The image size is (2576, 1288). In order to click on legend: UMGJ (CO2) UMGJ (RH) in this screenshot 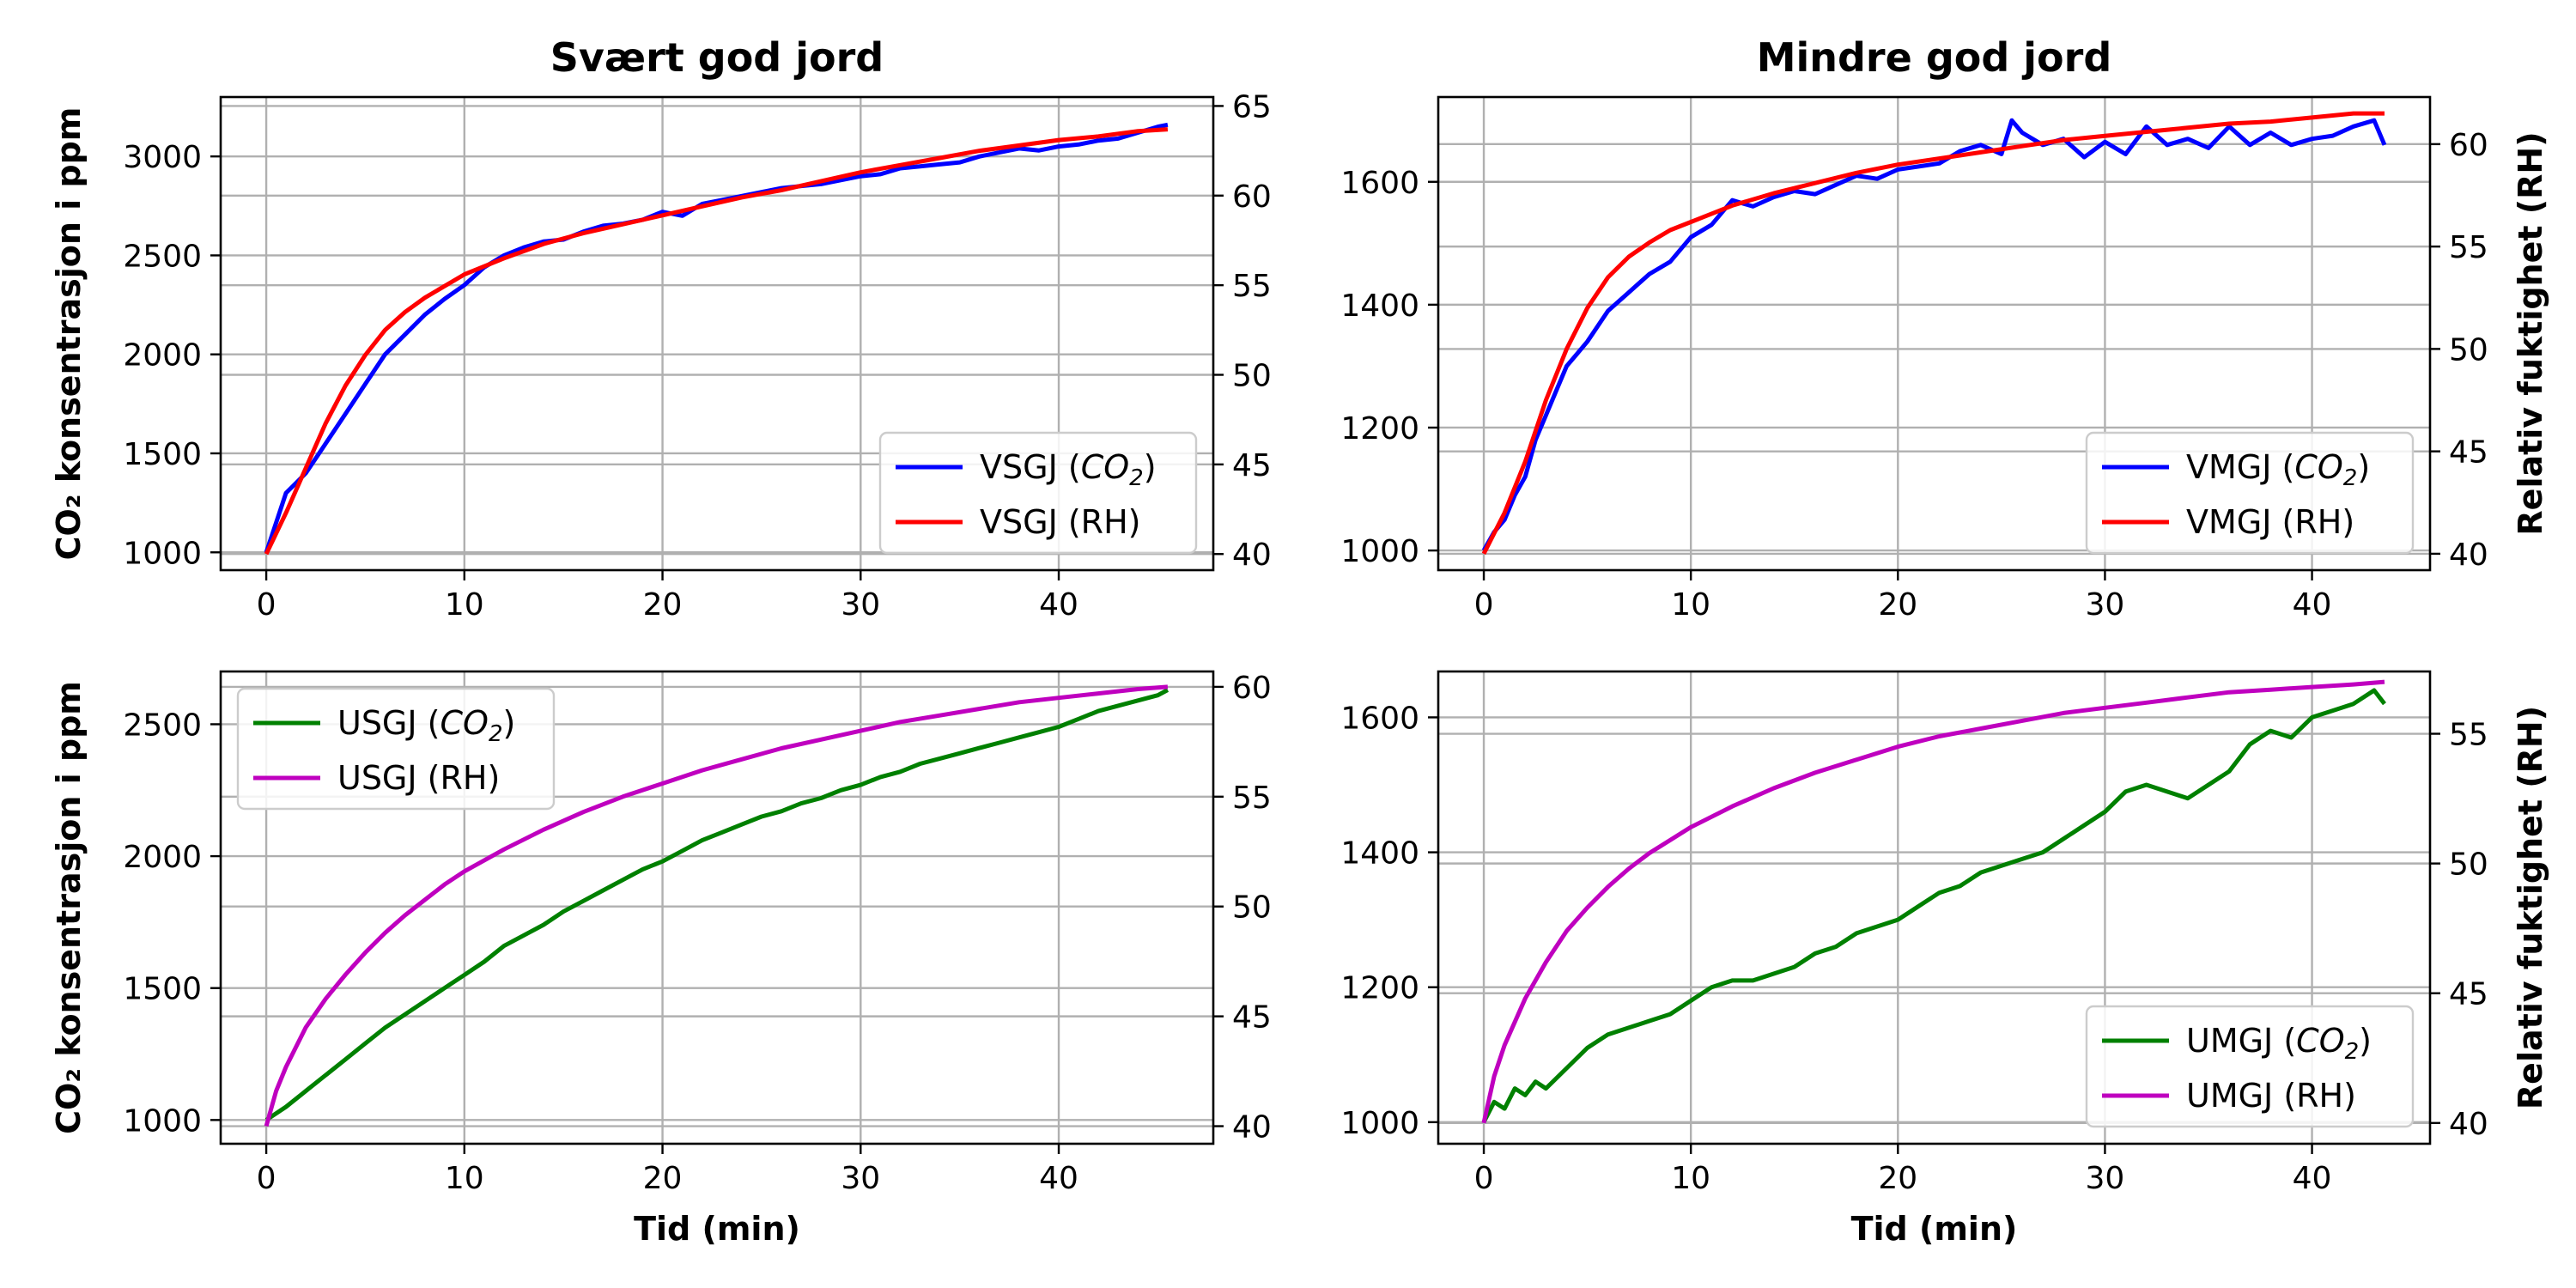, I will do `click(2250, 1067)`.